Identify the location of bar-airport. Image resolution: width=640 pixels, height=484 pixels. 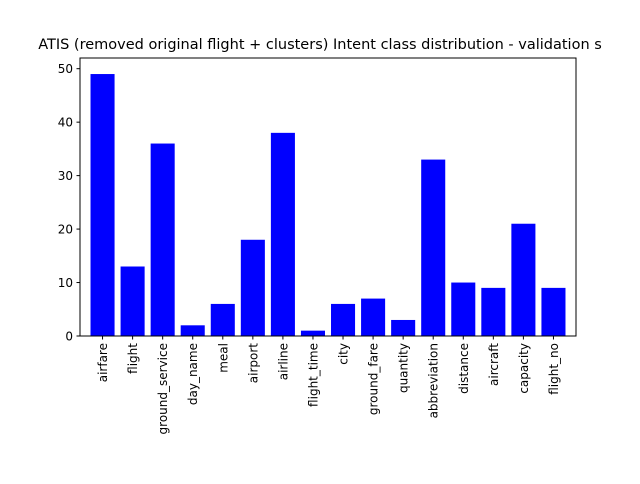
(252, 287).